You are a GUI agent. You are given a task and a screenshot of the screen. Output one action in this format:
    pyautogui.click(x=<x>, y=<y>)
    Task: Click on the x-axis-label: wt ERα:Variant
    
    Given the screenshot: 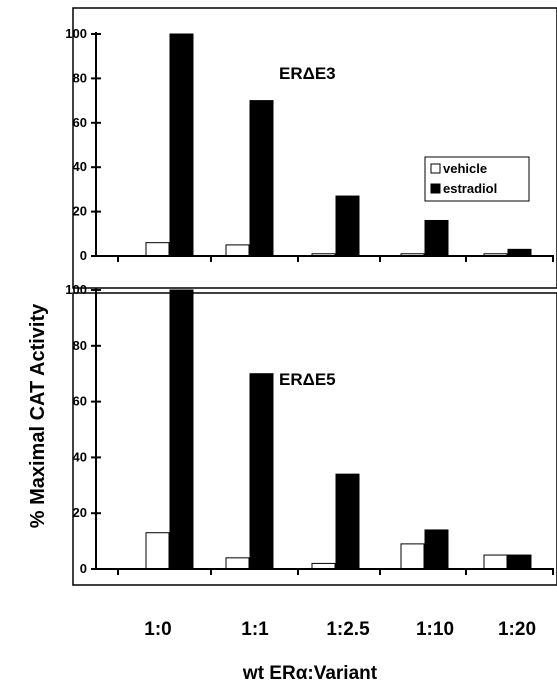 What is the action you would take?
    pyautogui.click(x=310, y=673)
    